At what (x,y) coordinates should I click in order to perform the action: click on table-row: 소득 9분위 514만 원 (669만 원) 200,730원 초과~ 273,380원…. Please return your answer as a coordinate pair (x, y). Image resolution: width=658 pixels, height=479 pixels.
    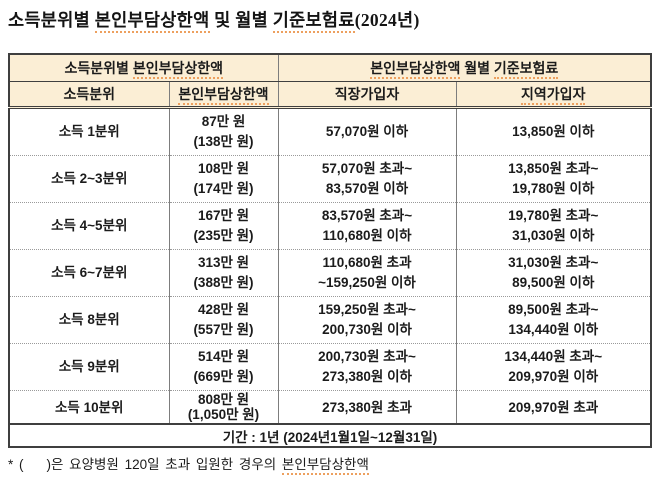
    Looking at the image, I should click on (330, 367).